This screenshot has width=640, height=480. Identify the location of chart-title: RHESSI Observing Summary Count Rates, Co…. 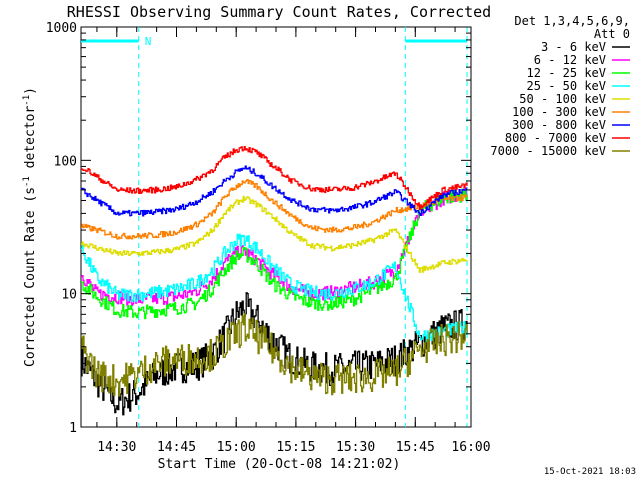
(279, 12).